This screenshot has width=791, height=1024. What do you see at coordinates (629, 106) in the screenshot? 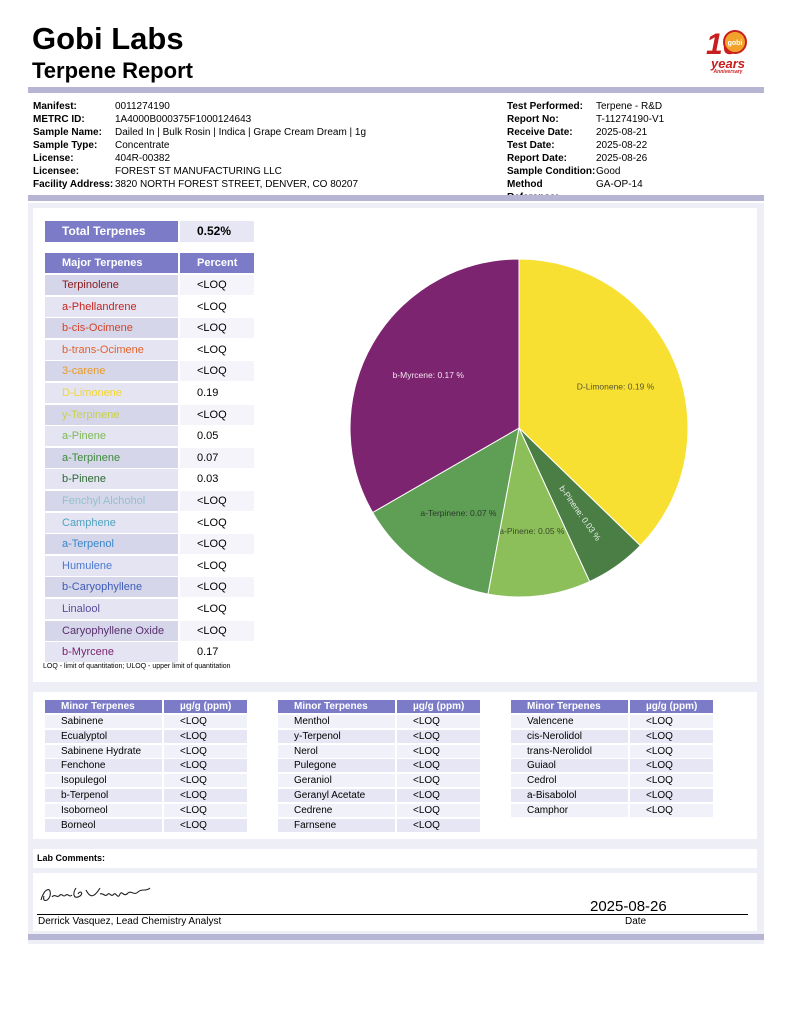
I see `meta-value: Terpene - R&D` at bounding box center [629, 106].